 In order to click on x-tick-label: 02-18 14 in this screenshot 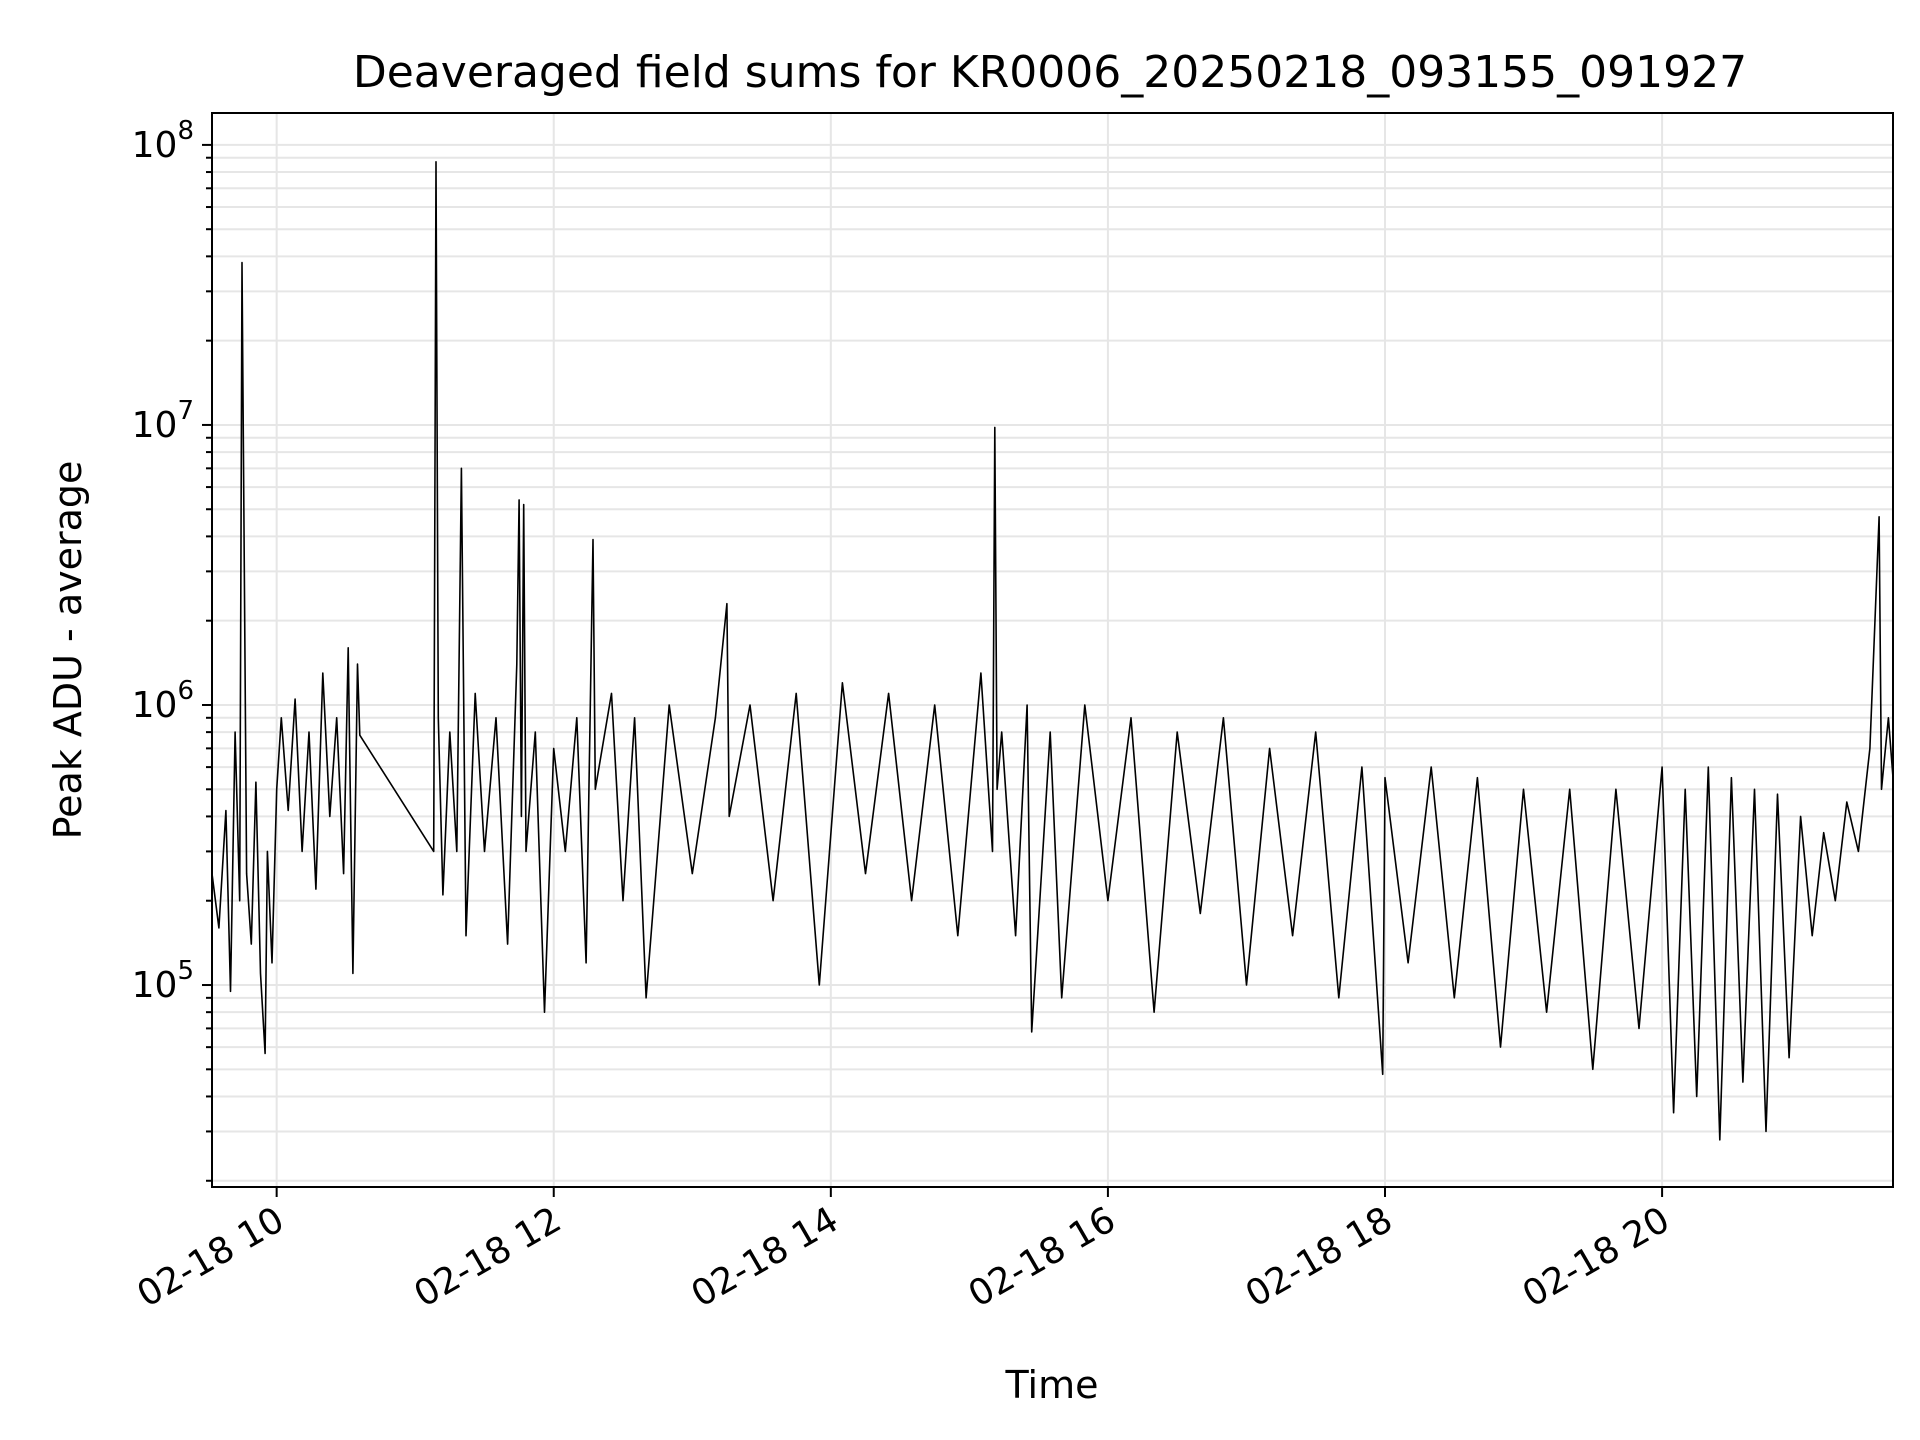, I will do `click(765, 1257)`.